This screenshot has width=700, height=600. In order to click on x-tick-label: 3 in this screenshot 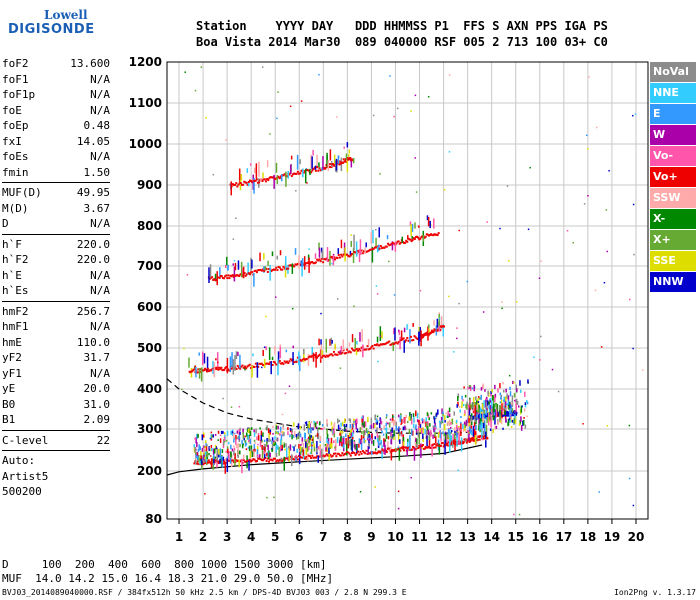, I will do `click(227, 537)`.